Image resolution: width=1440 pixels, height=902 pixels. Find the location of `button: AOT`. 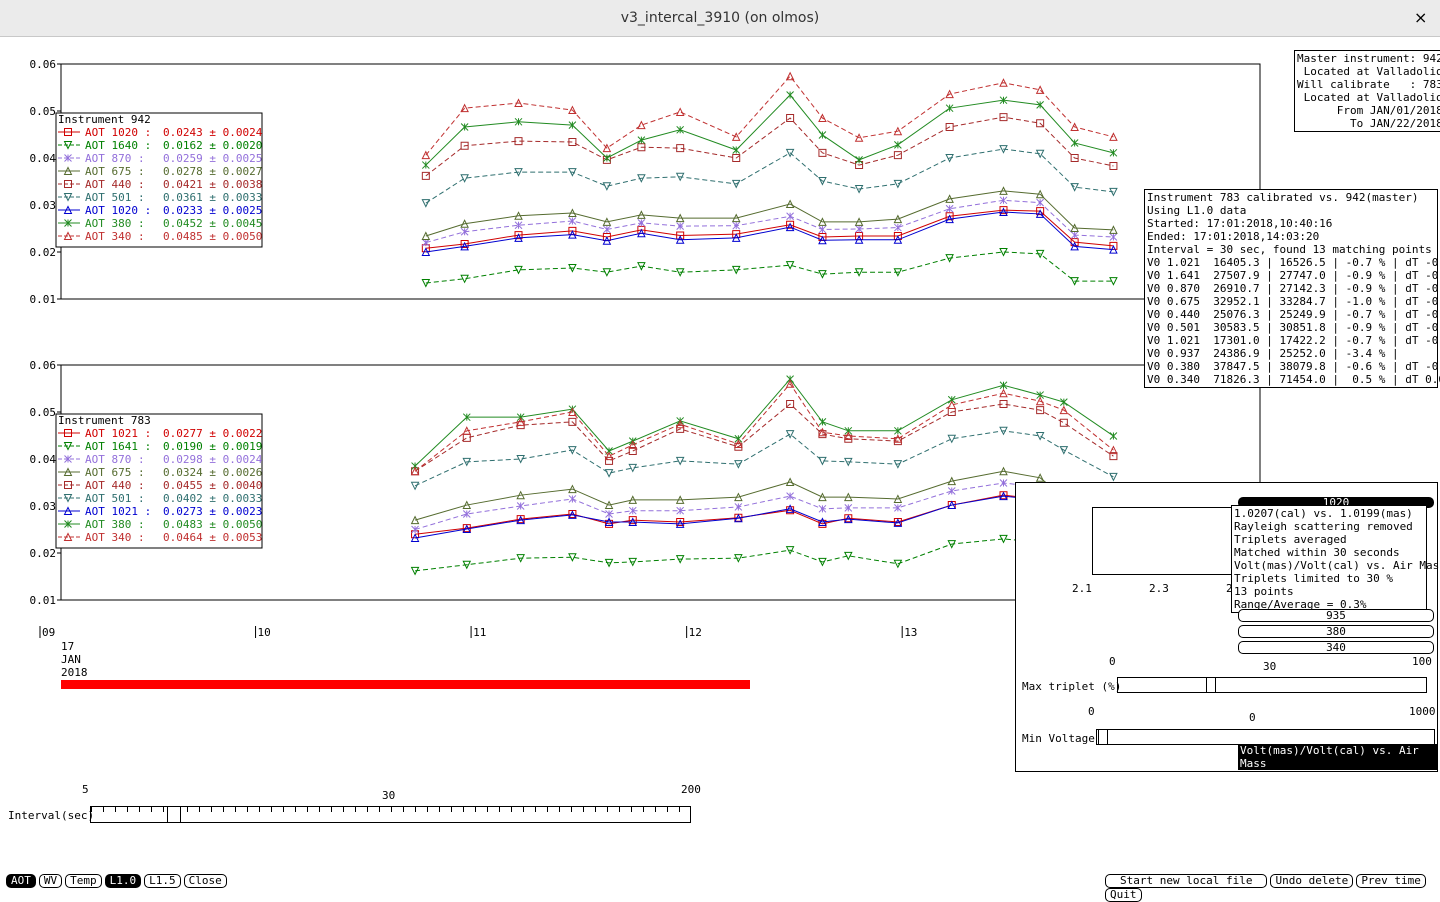

button: AOT is located at coordinates (21, 881).